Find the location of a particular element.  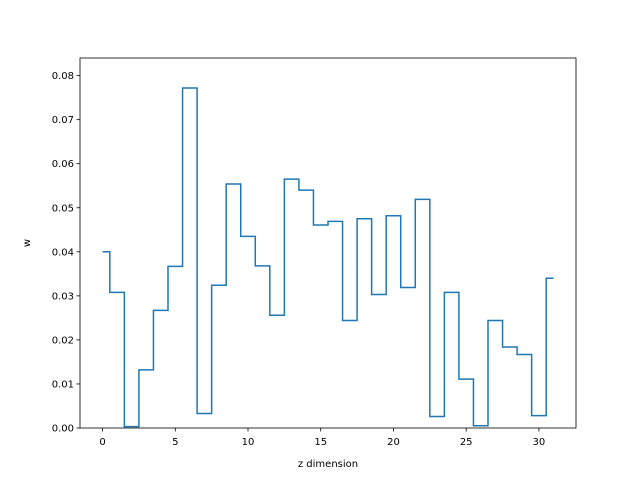

y-tick-label: 0.08 is located at coordinates (63, 76).